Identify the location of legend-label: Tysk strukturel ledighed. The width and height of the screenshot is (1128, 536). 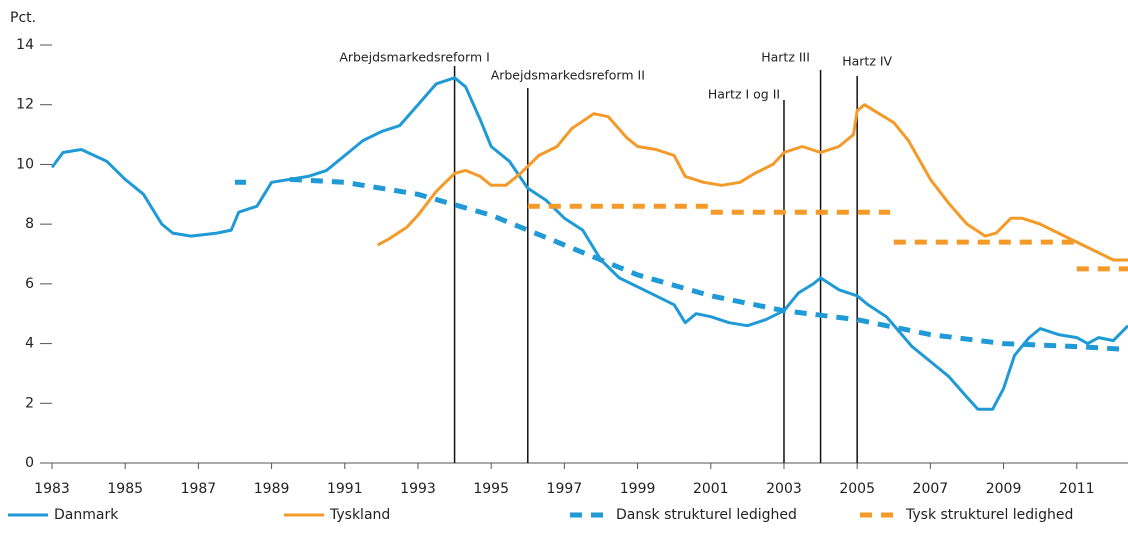
(989, 515).